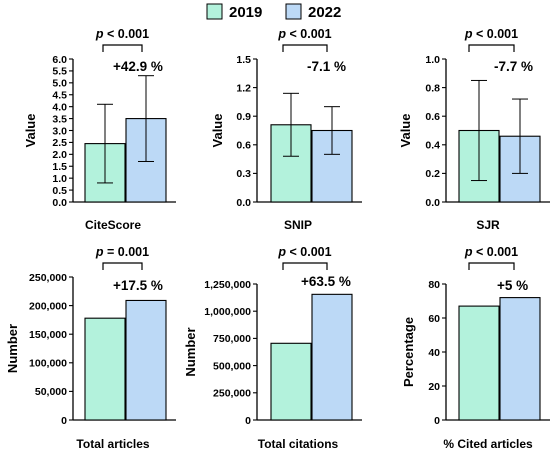  What do you see at coordinates (59, 107) in the screenshot?
I see `y-tick-label: 4.0` at bounding box center [59, 107].